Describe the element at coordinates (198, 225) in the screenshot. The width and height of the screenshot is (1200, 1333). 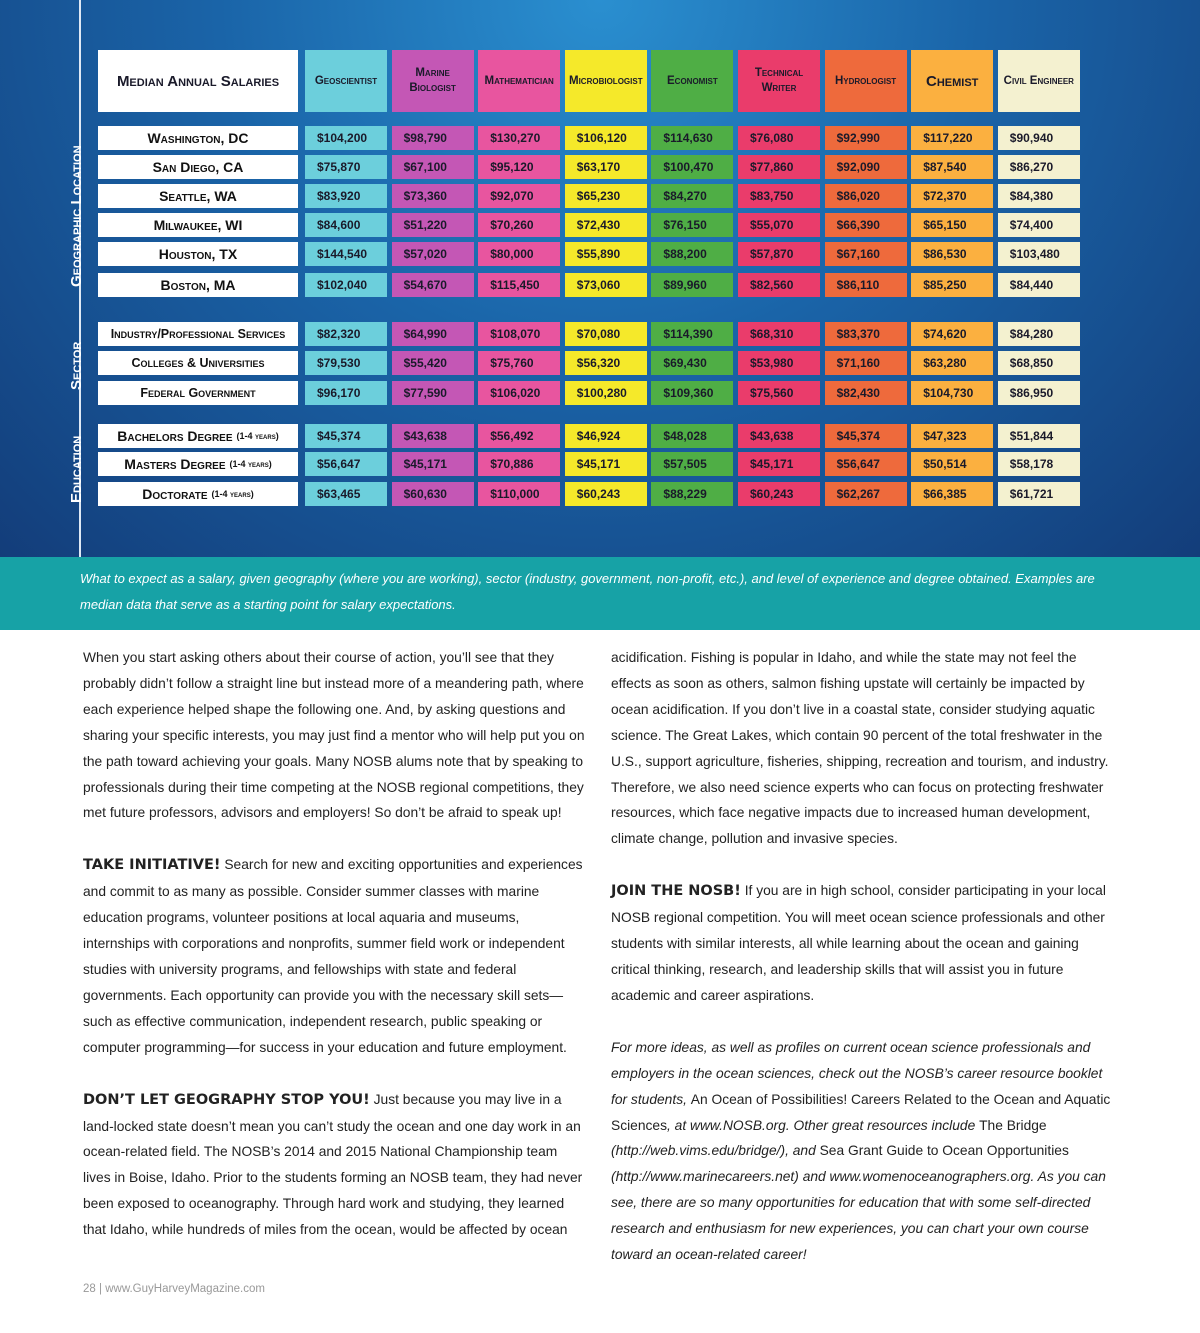
I see `row-label: Milwaukee, WI` at that location.